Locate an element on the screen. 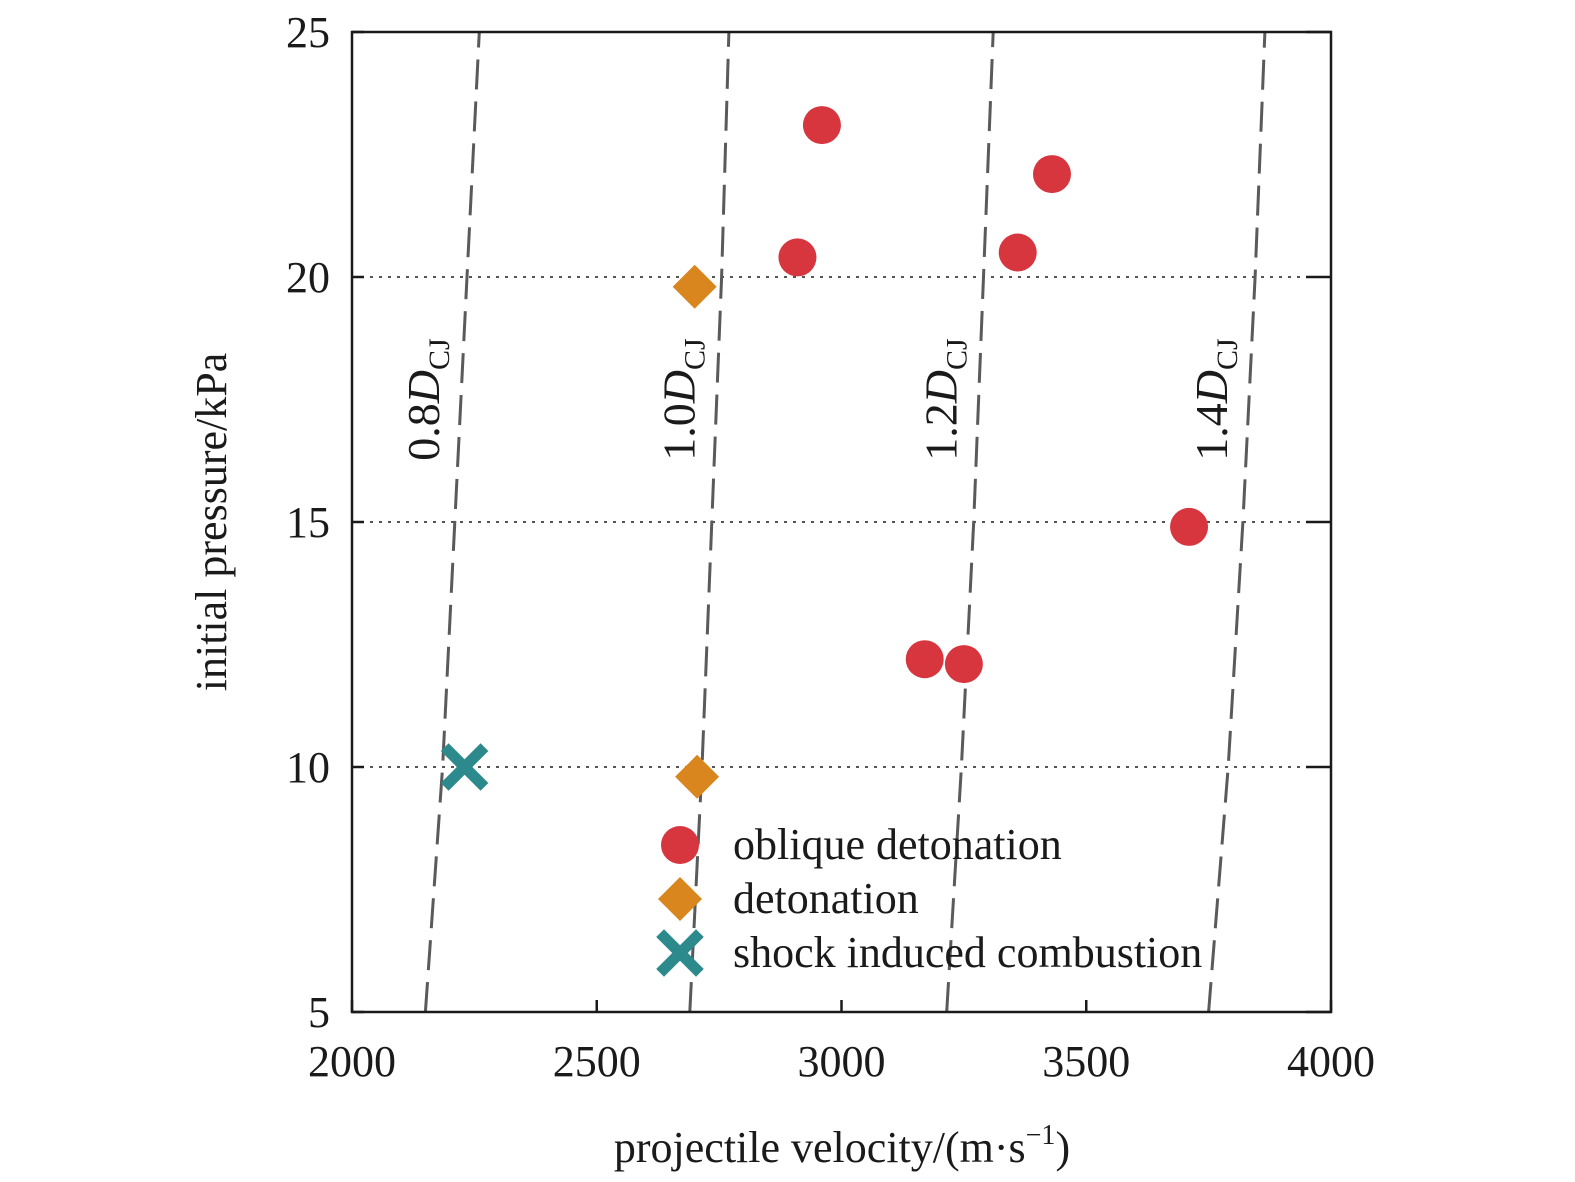 Image resolution: width=1575 pixels, height=1182 pixels. legend-marker-shock-induced-combustion-stroke-b is located at coordinates (680, 953).